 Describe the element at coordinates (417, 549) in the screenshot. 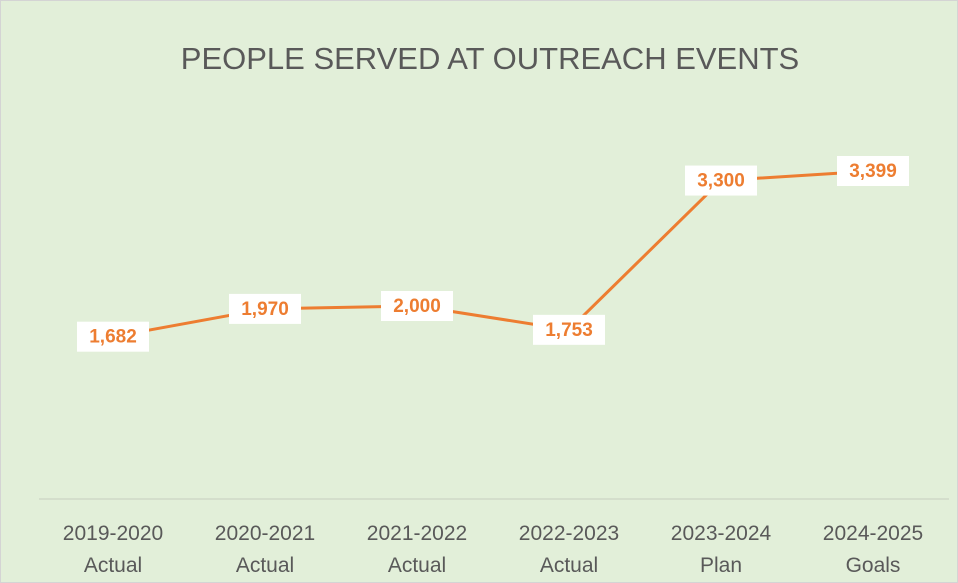

I see `x-tick-label: 2021-2022 Actual` at that location.